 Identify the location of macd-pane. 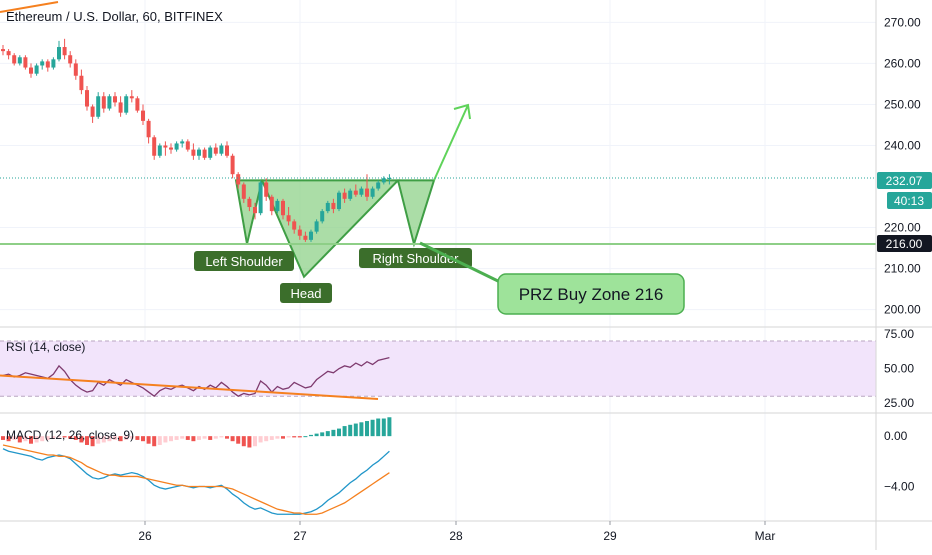
(196, 466).